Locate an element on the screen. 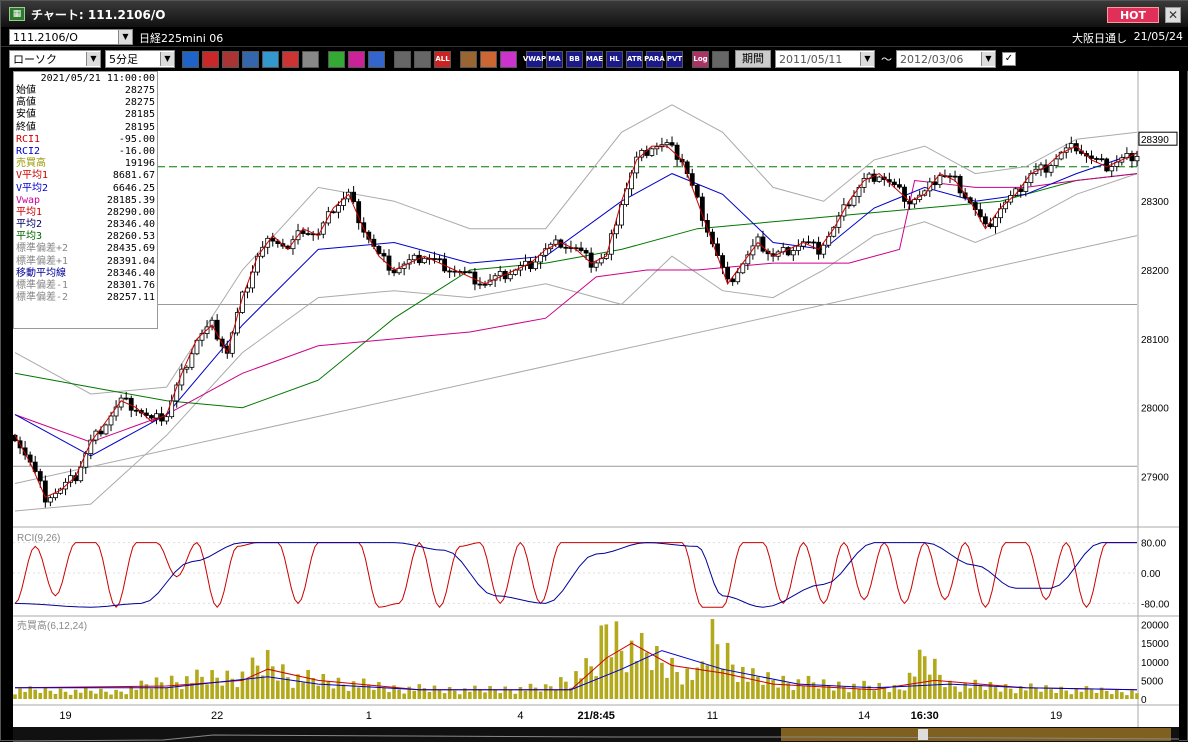  from-date-picker: 2011/05/11 ▼ is located at coordinates (825, 59).